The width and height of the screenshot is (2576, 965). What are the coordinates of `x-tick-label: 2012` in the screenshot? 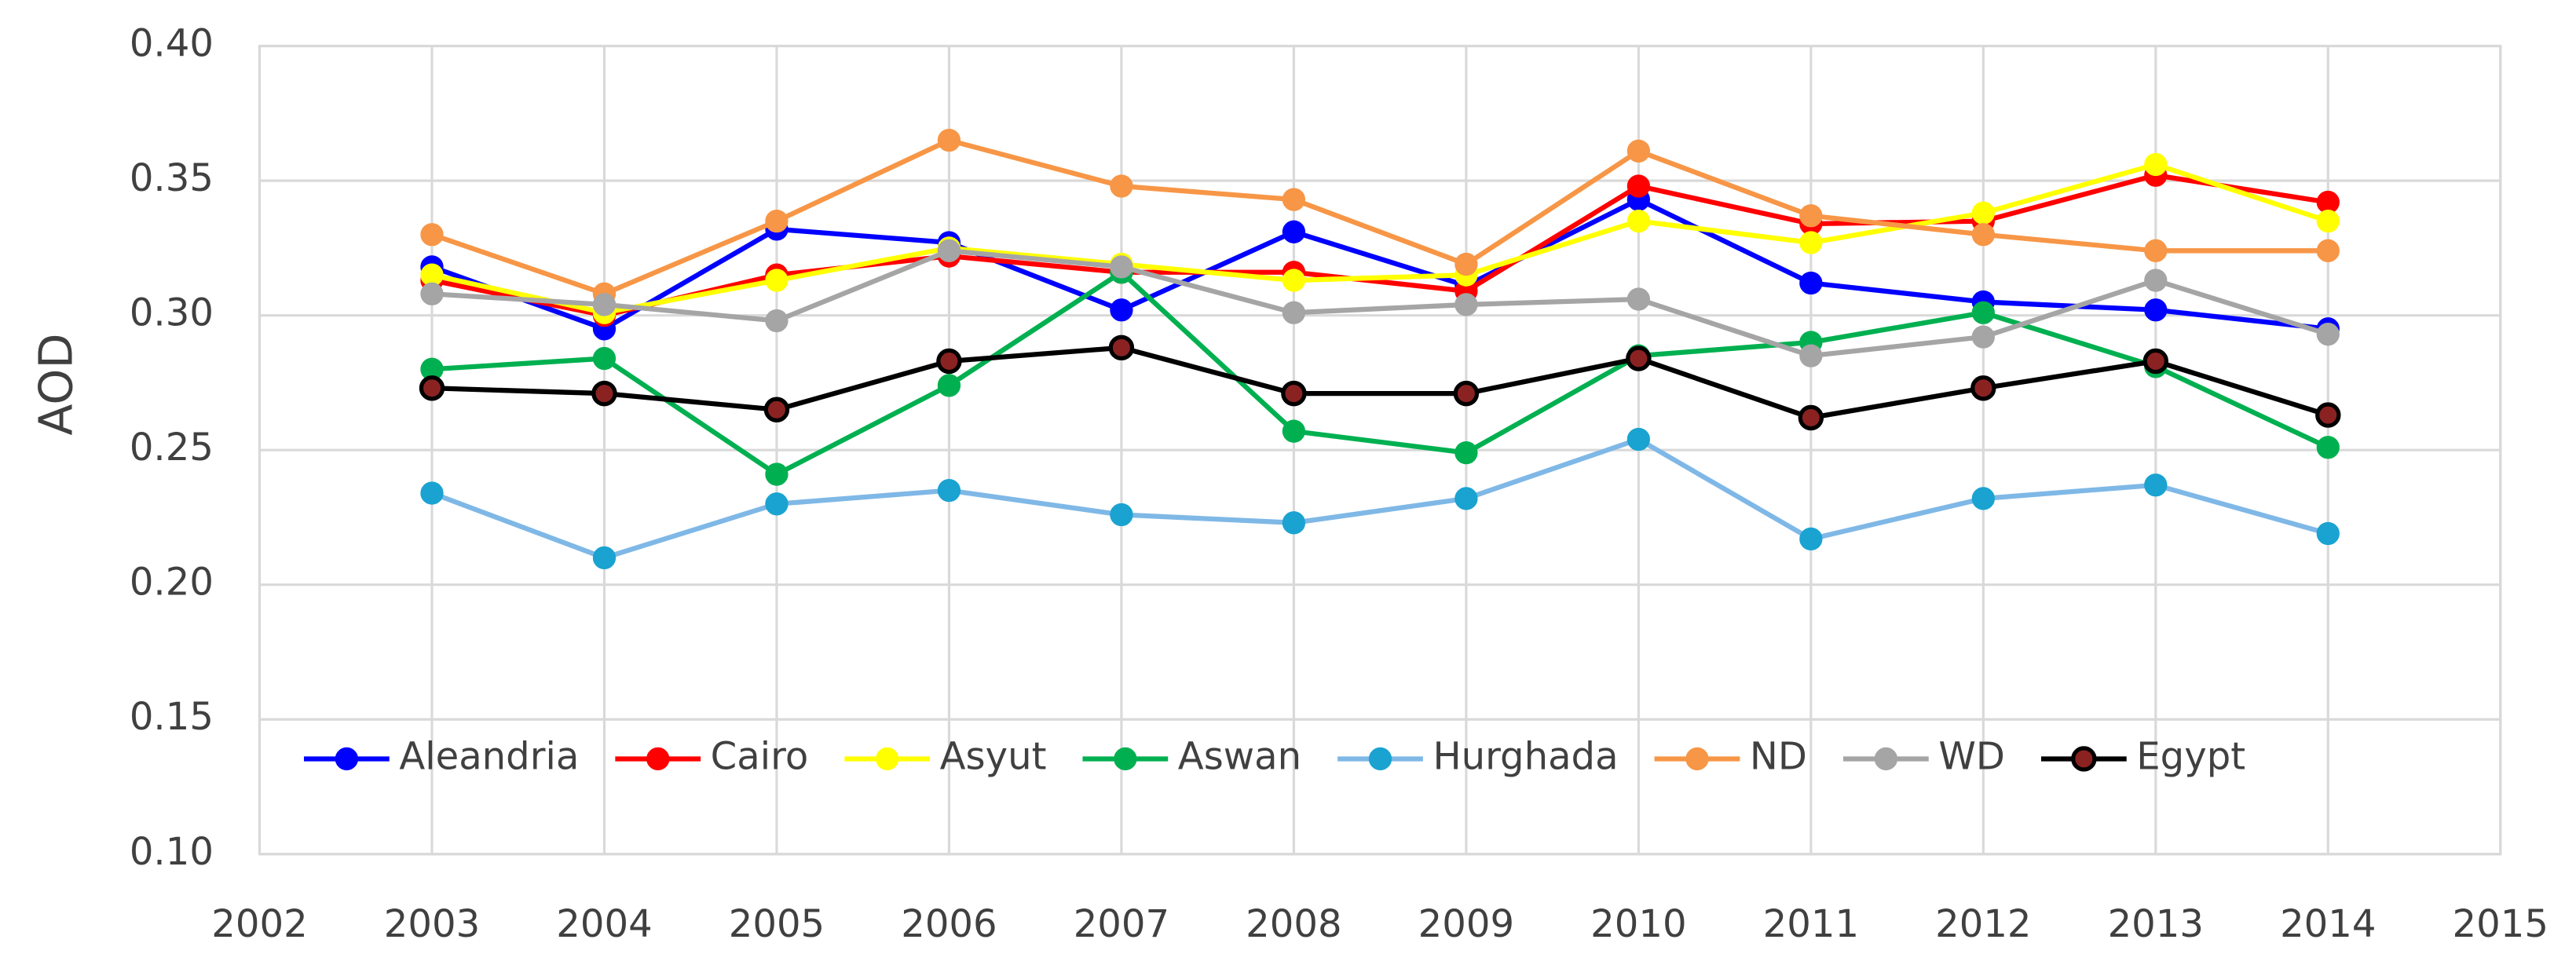 It's located at (1983, 924).